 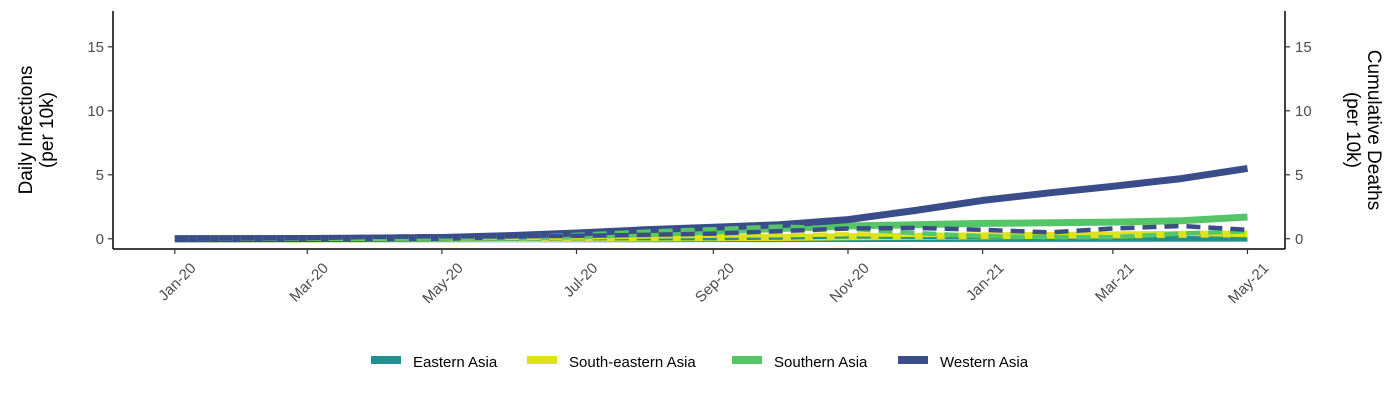 What do you see at coordinates (386, 360) in the screenshot?
I see `legend-key-eastern-asia` at bounding box center [386, 360].